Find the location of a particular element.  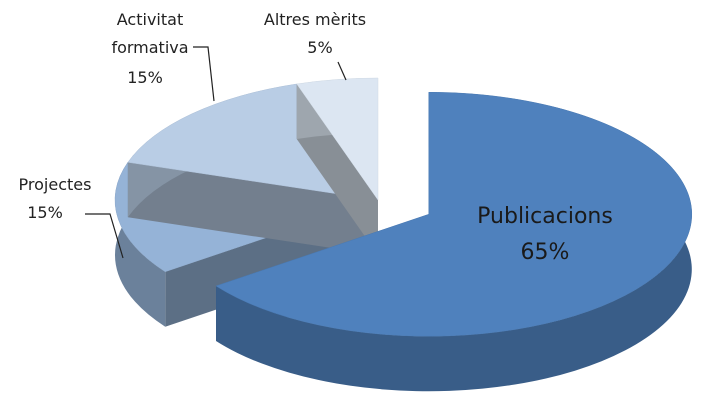

slice-value-label: 5% is located at coordinates (320, 47).